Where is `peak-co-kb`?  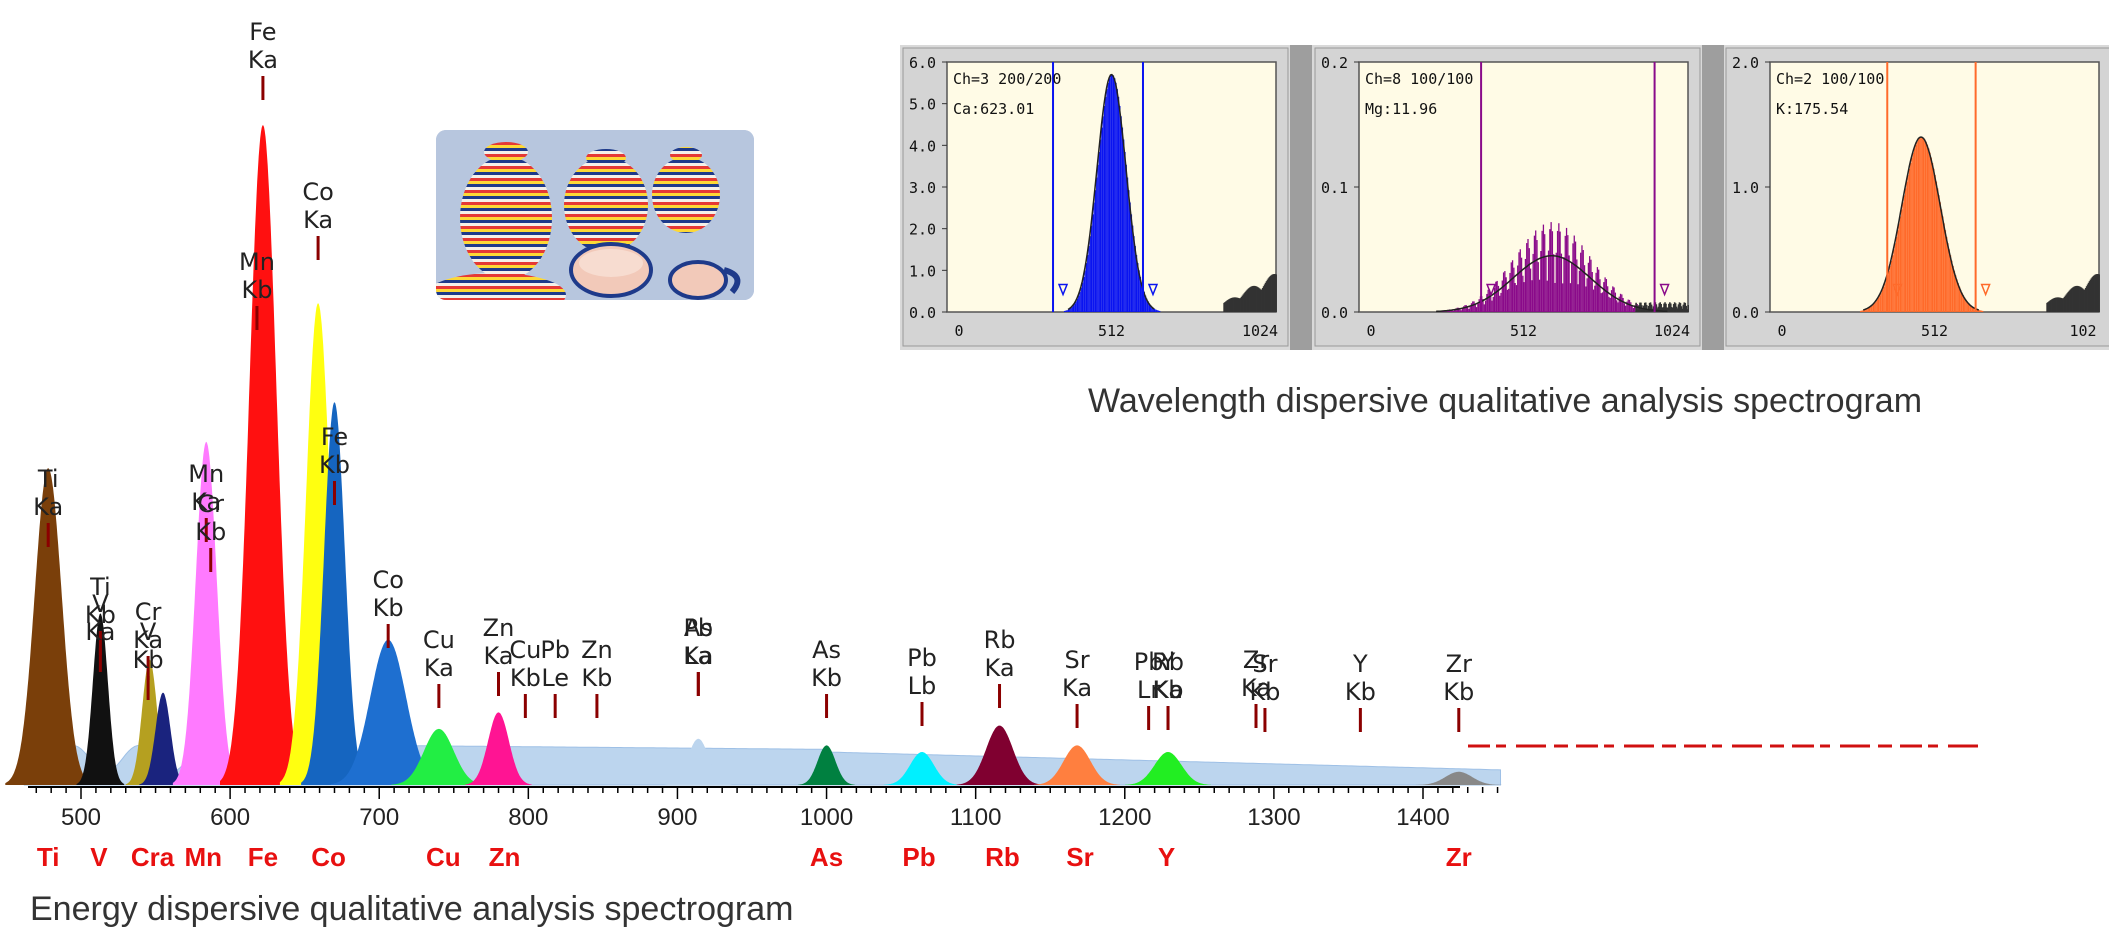
peak-co-kb is located at coordinates (388, 712).